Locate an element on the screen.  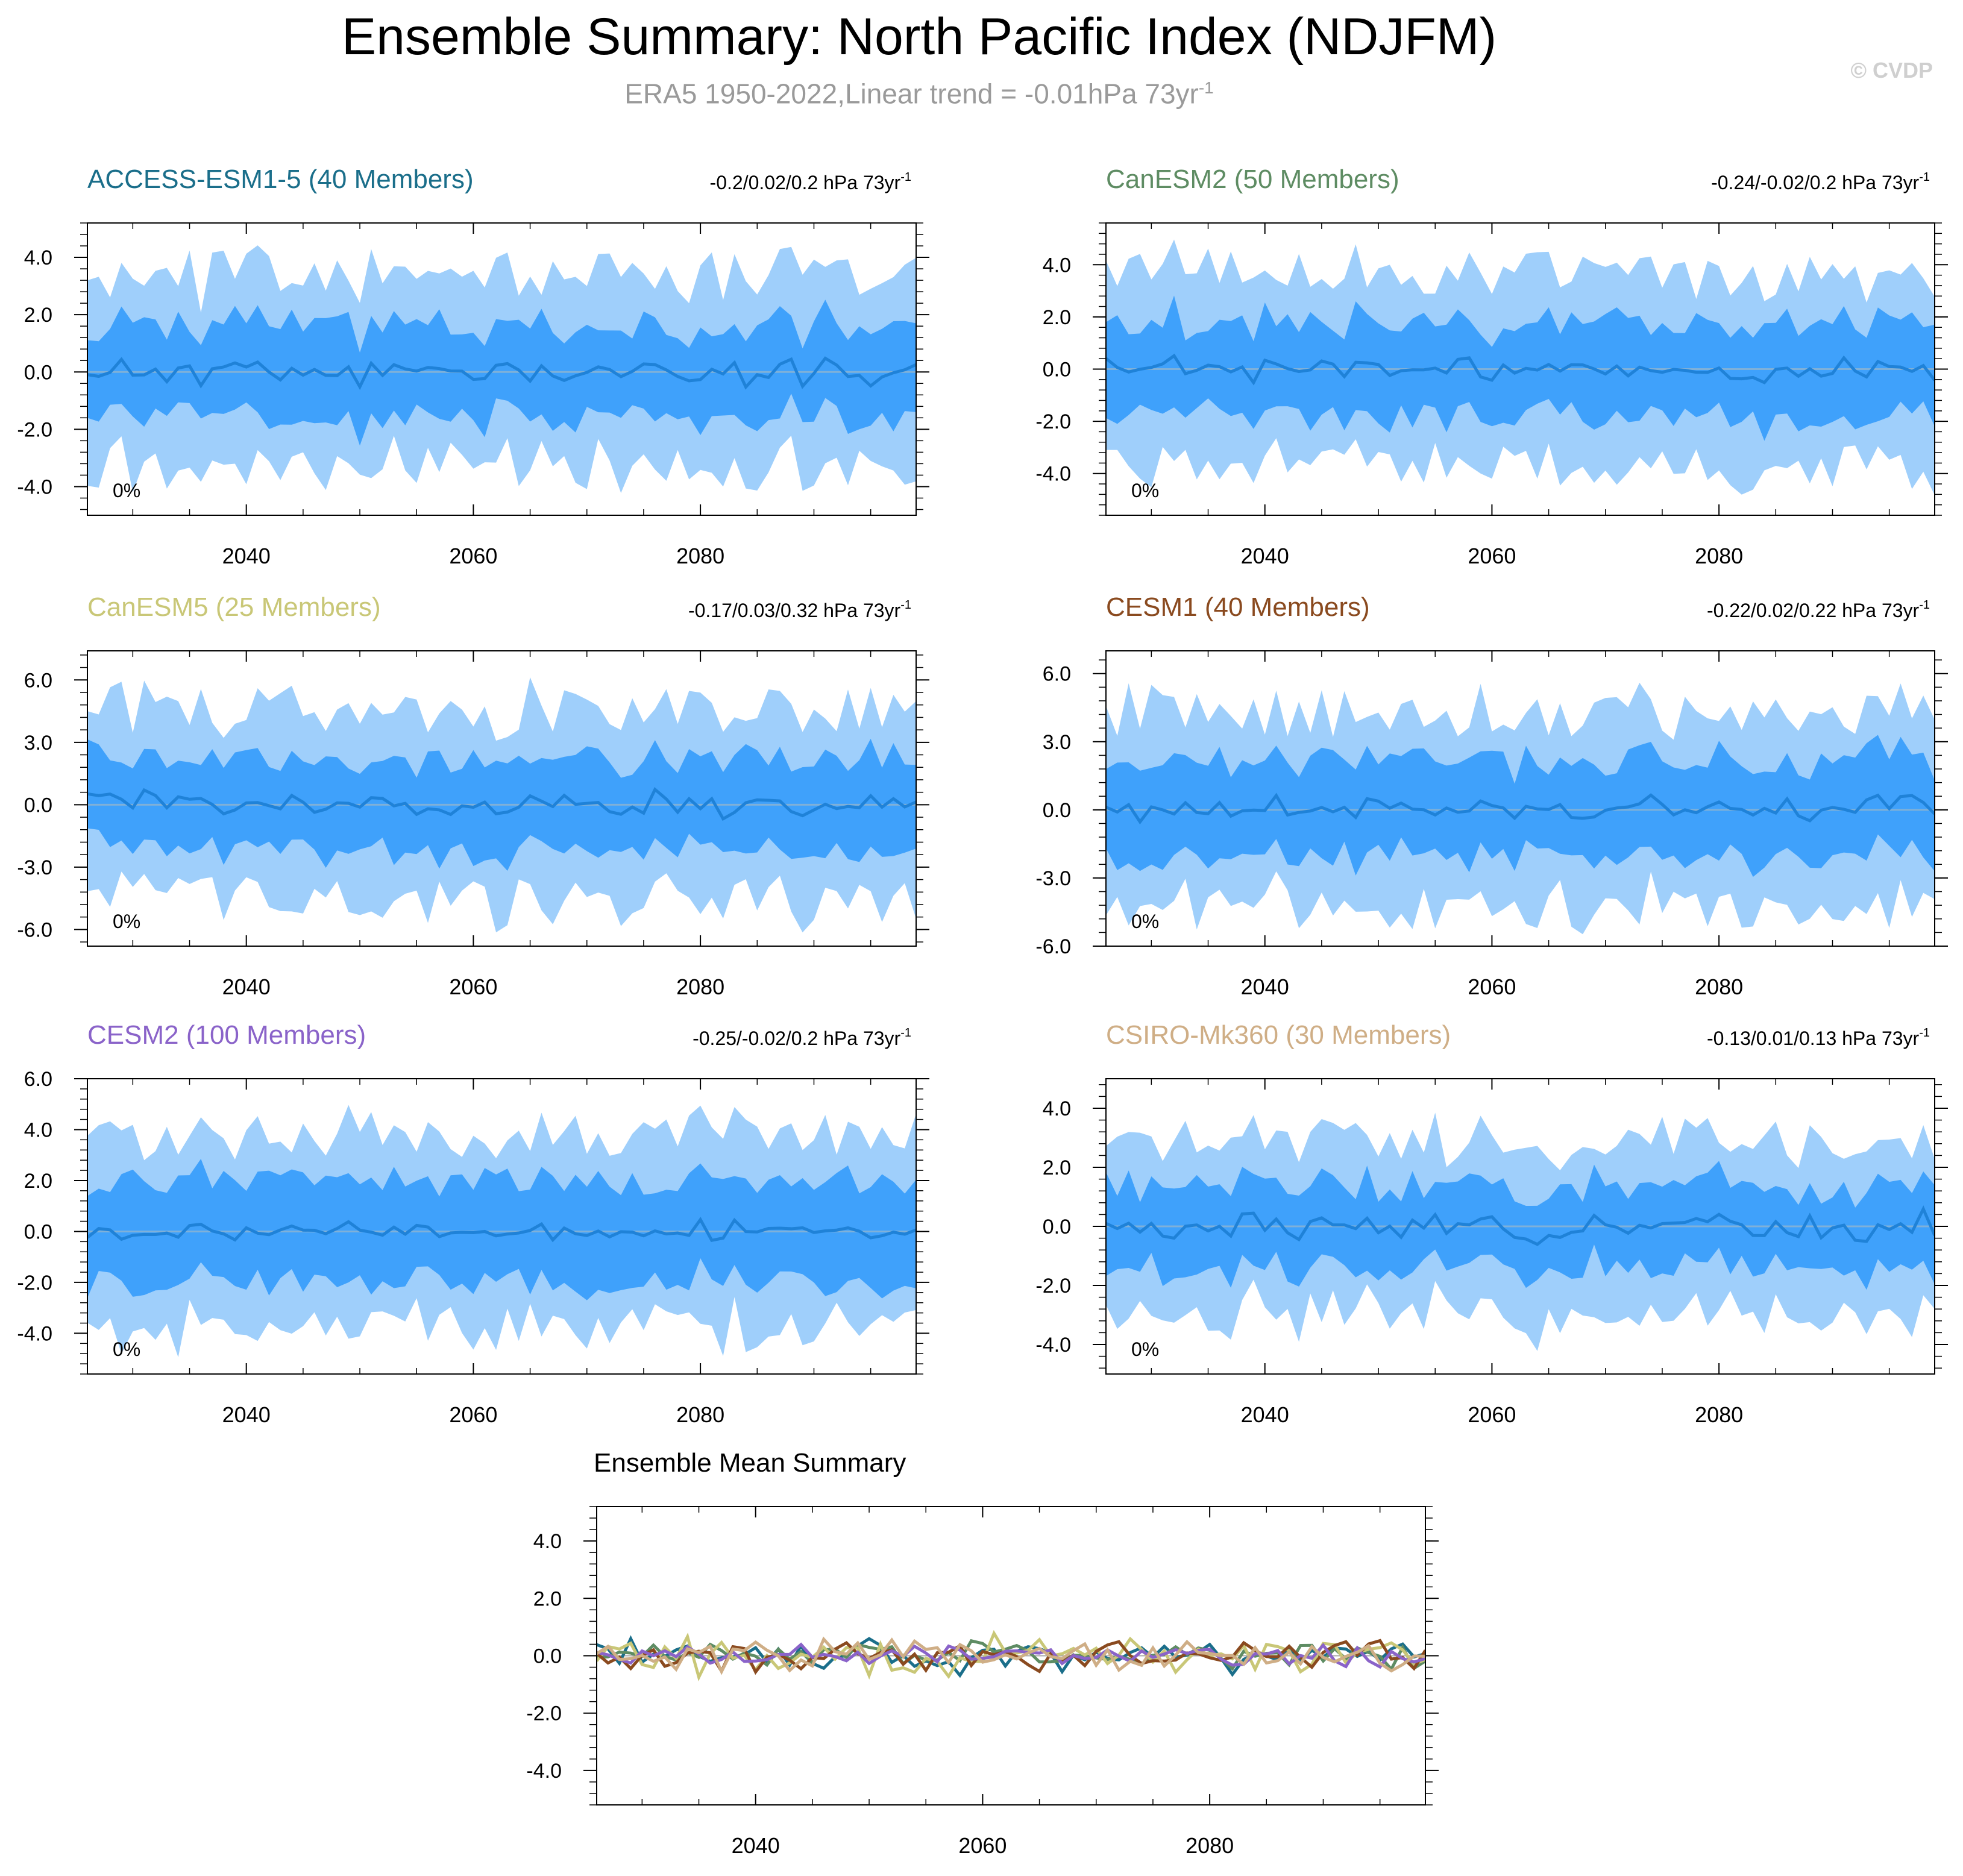
model-title: ACCESS-ESM1-5 (40 Members) is located at coordinates (280, 179).